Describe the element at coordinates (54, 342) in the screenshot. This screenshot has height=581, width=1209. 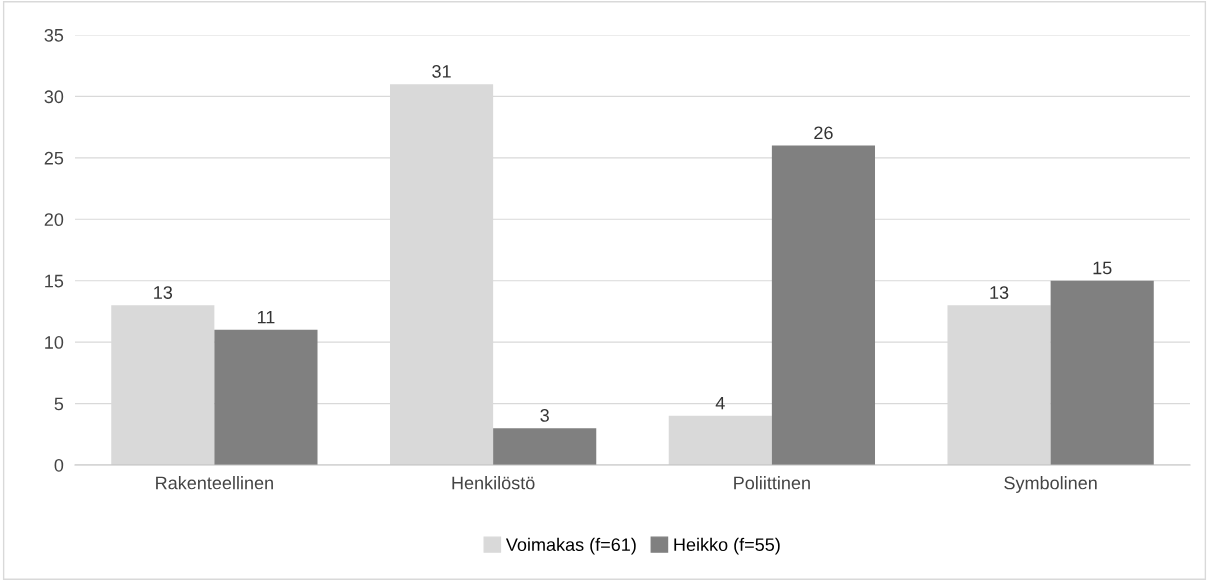
I see `y-tick-label: 10` at that location.